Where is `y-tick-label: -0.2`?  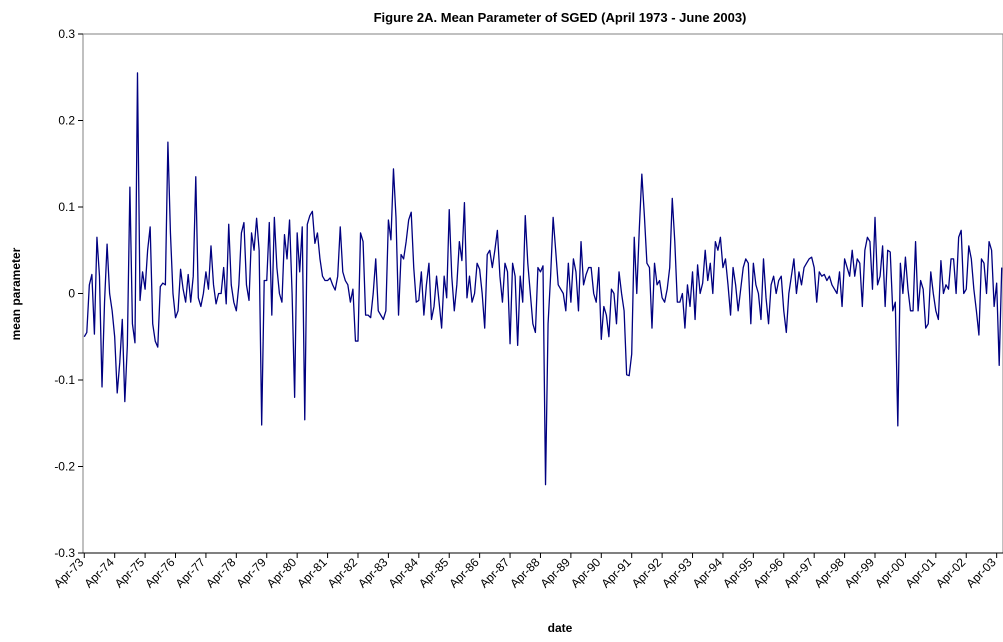 y-tick-label: -0.2 is located at coordinates (64, 467).